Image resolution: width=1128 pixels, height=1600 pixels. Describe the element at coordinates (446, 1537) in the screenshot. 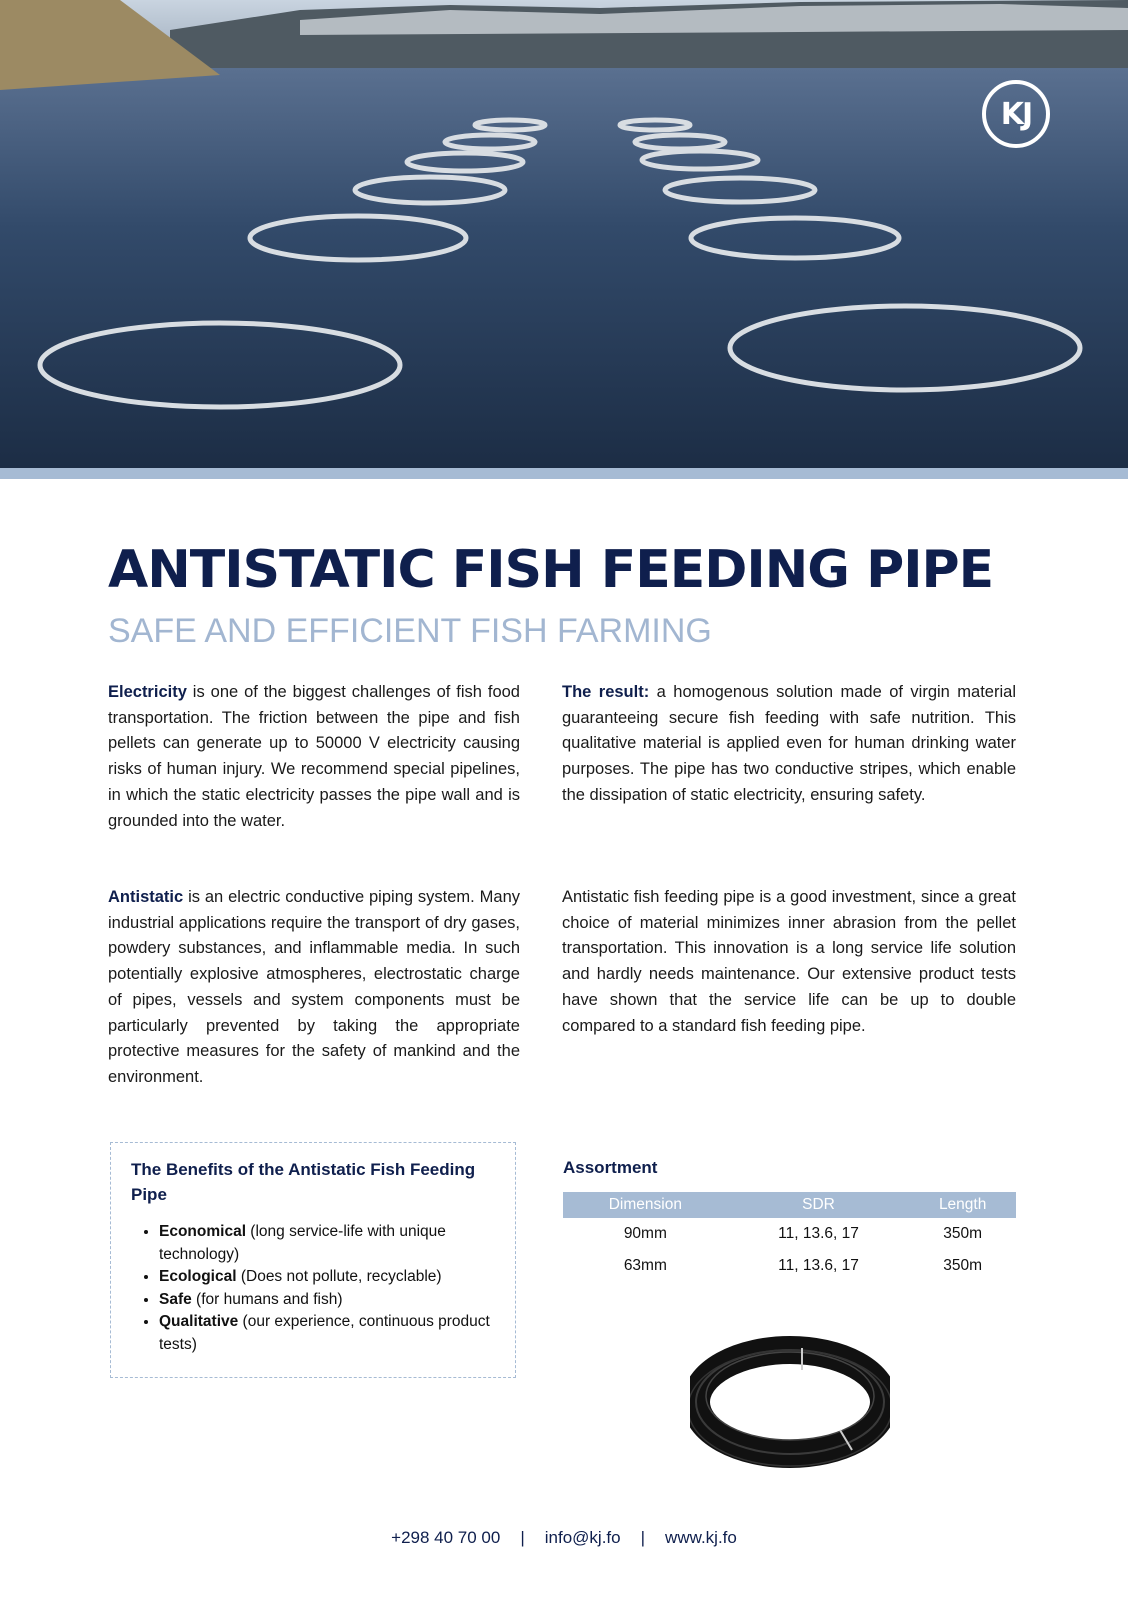

I see `footer-phone: +298 40 70 00` at that location.